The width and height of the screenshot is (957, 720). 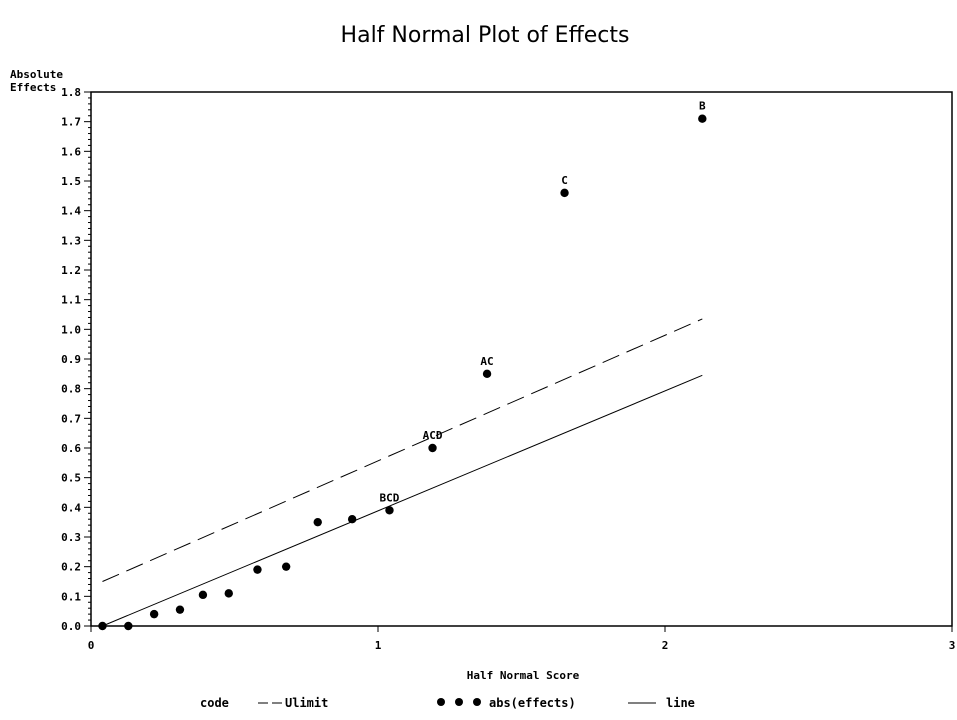 What do you see at coordinates (71, 270) in the screenshot?
I see `y-tick-label: 1.2` at bounding box center [71, 270].